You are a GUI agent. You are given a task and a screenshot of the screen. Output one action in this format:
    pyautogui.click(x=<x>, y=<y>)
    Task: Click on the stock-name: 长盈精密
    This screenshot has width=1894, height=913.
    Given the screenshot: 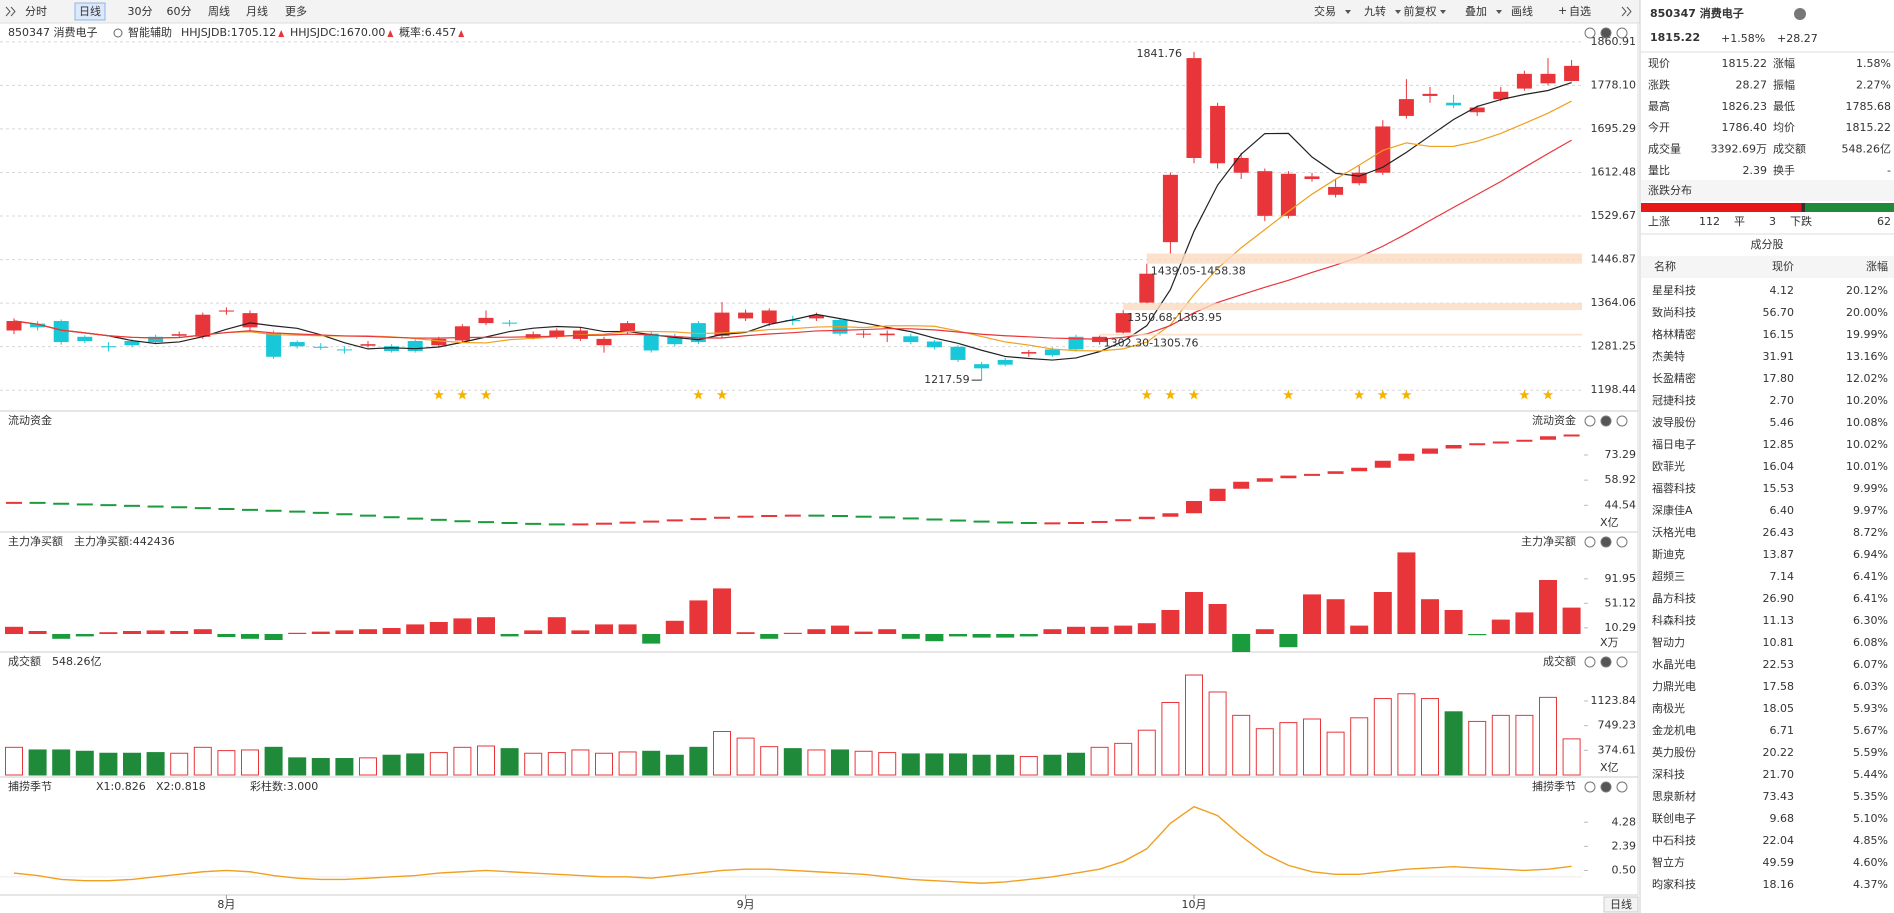 What is the action you would take?
    pyautogui.click(x=1674, y=378)
    